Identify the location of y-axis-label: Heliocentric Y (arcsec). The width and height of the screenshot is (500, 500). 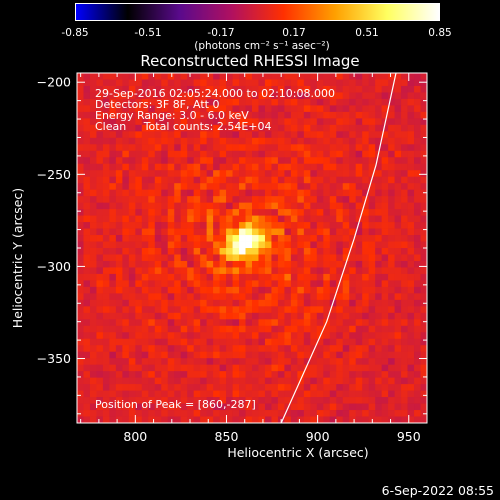
(17, 258).